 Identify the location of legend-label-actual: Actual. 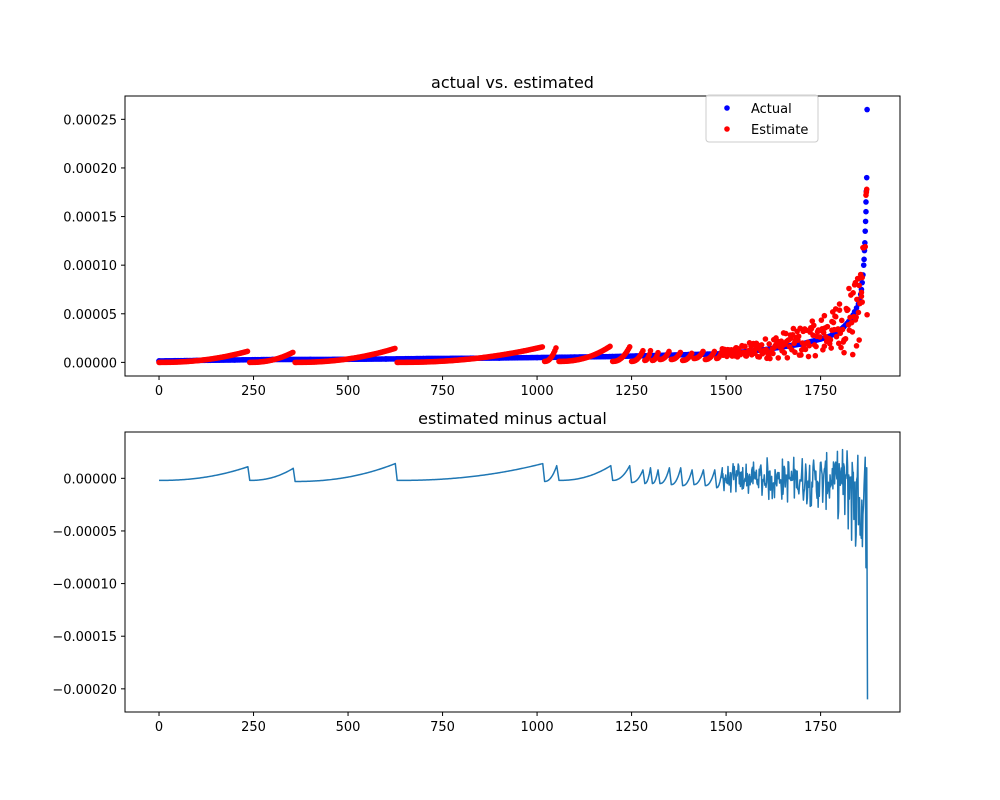
(771, 109).